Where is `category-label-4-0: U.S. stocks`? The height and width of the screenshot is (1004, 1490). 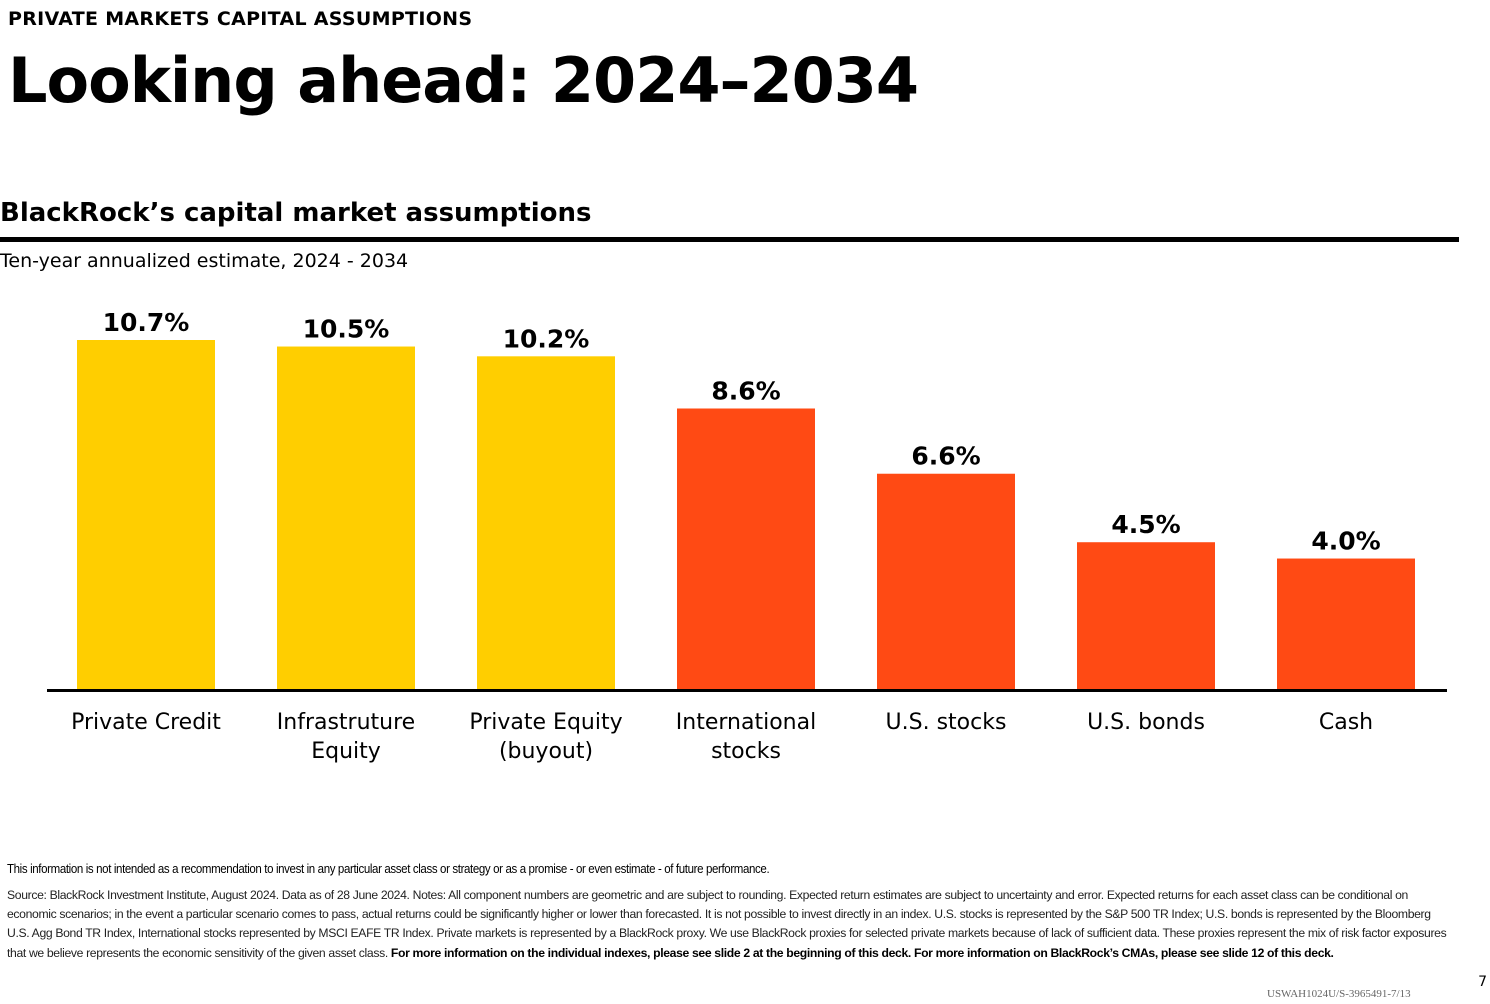 category-label-4-0: U.S. stocks is located at coordinates (946, 722).